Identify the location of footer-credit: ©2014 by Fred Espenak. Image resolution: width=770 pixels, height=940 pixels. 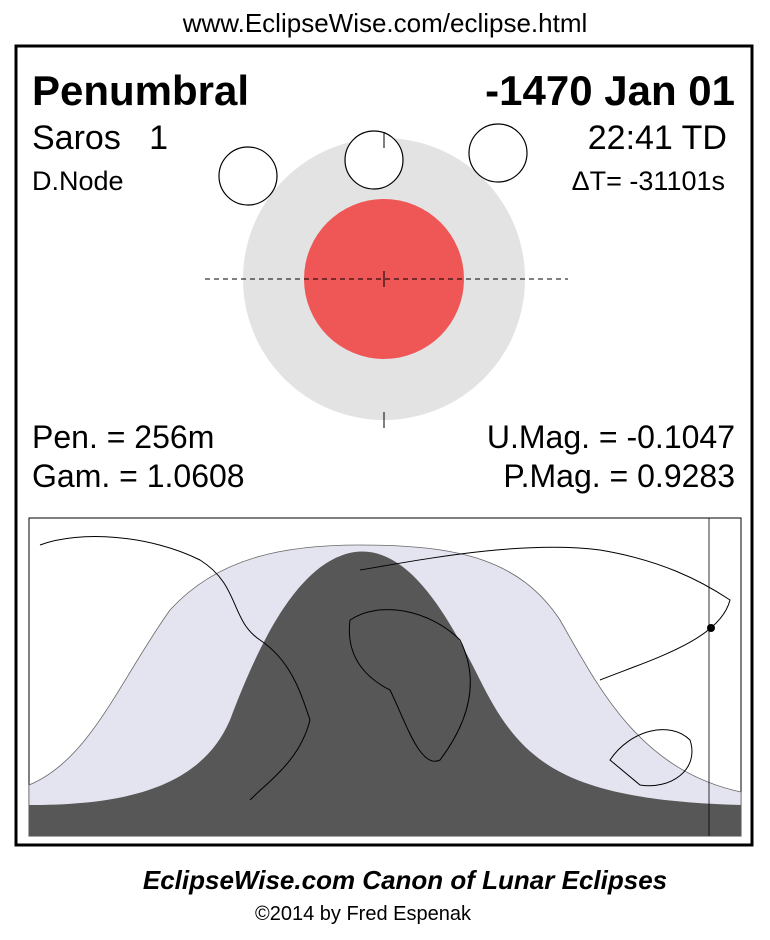
(363, 914).